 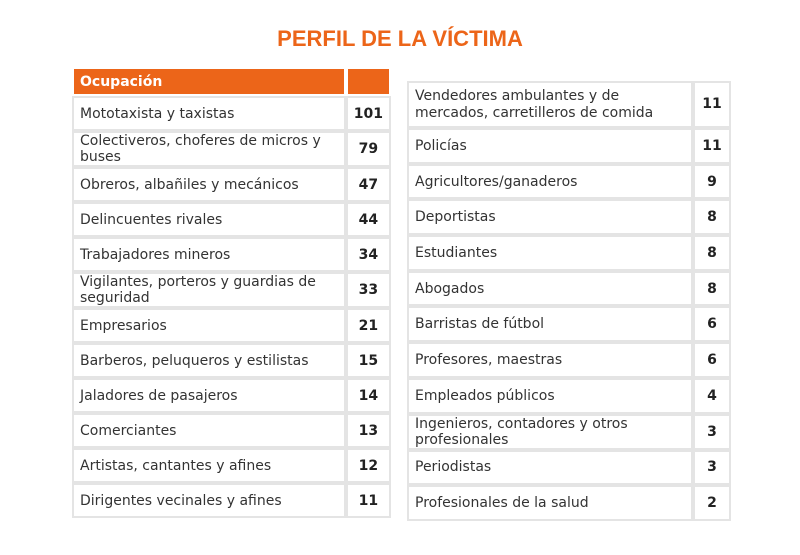 What do you see at coordinates (368, 360) in the screenshot?
I see `victim-count: 15` at bounding box center [368, 360].